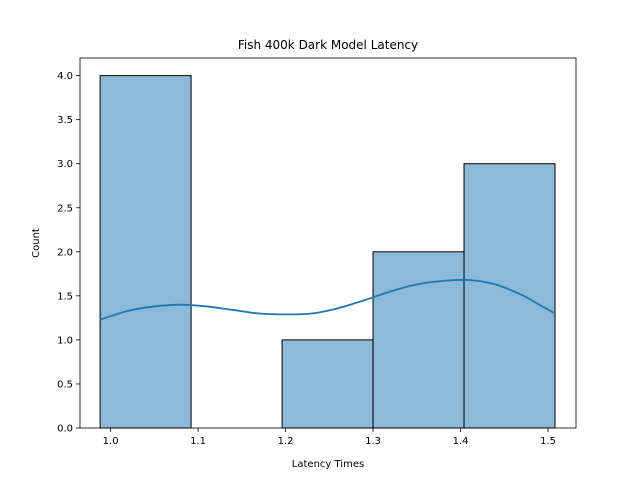 The width and height of the screenshot is (640, 480). What do you see at coordinates (329, 437) in the screenshot?
I see `x-axis-ticks: 1.0 1.1 1.2 1.3 1.4 1.5` at bounding box center [329, 437].